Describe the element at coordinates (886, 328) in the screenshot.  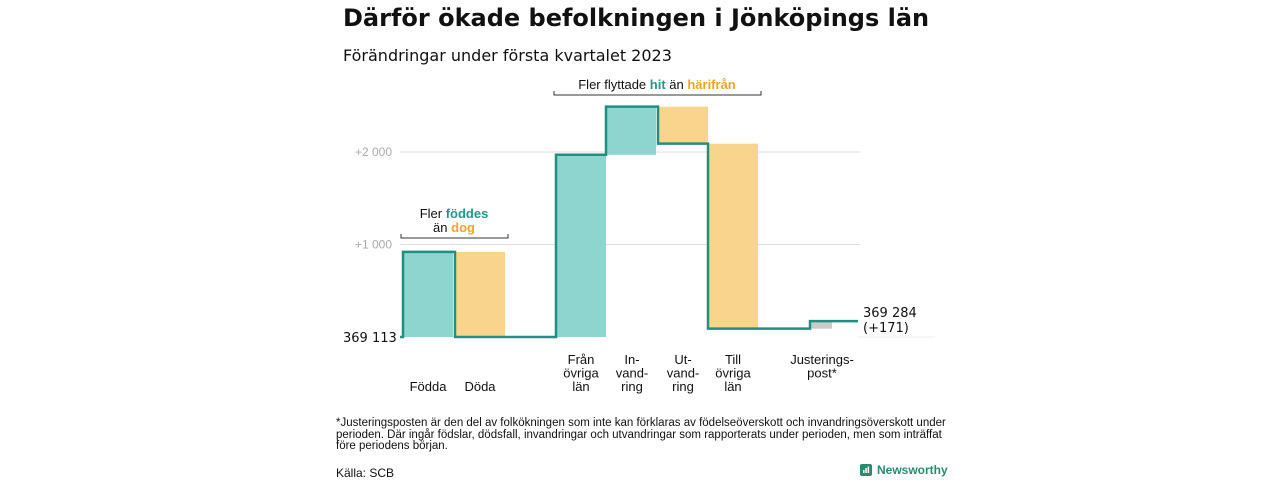
I see `end-change-label: (+171)` at that location.